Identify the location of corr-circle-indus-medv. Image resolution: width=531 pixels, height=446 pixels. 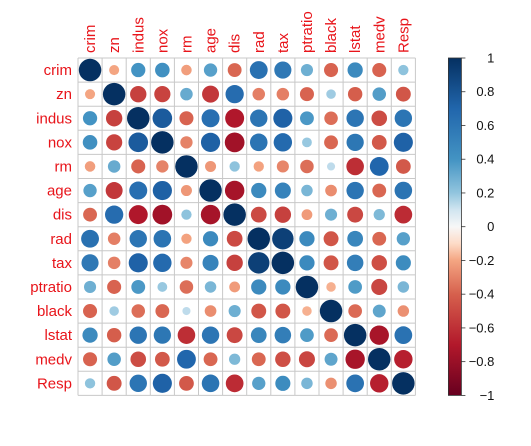
(379, 118).